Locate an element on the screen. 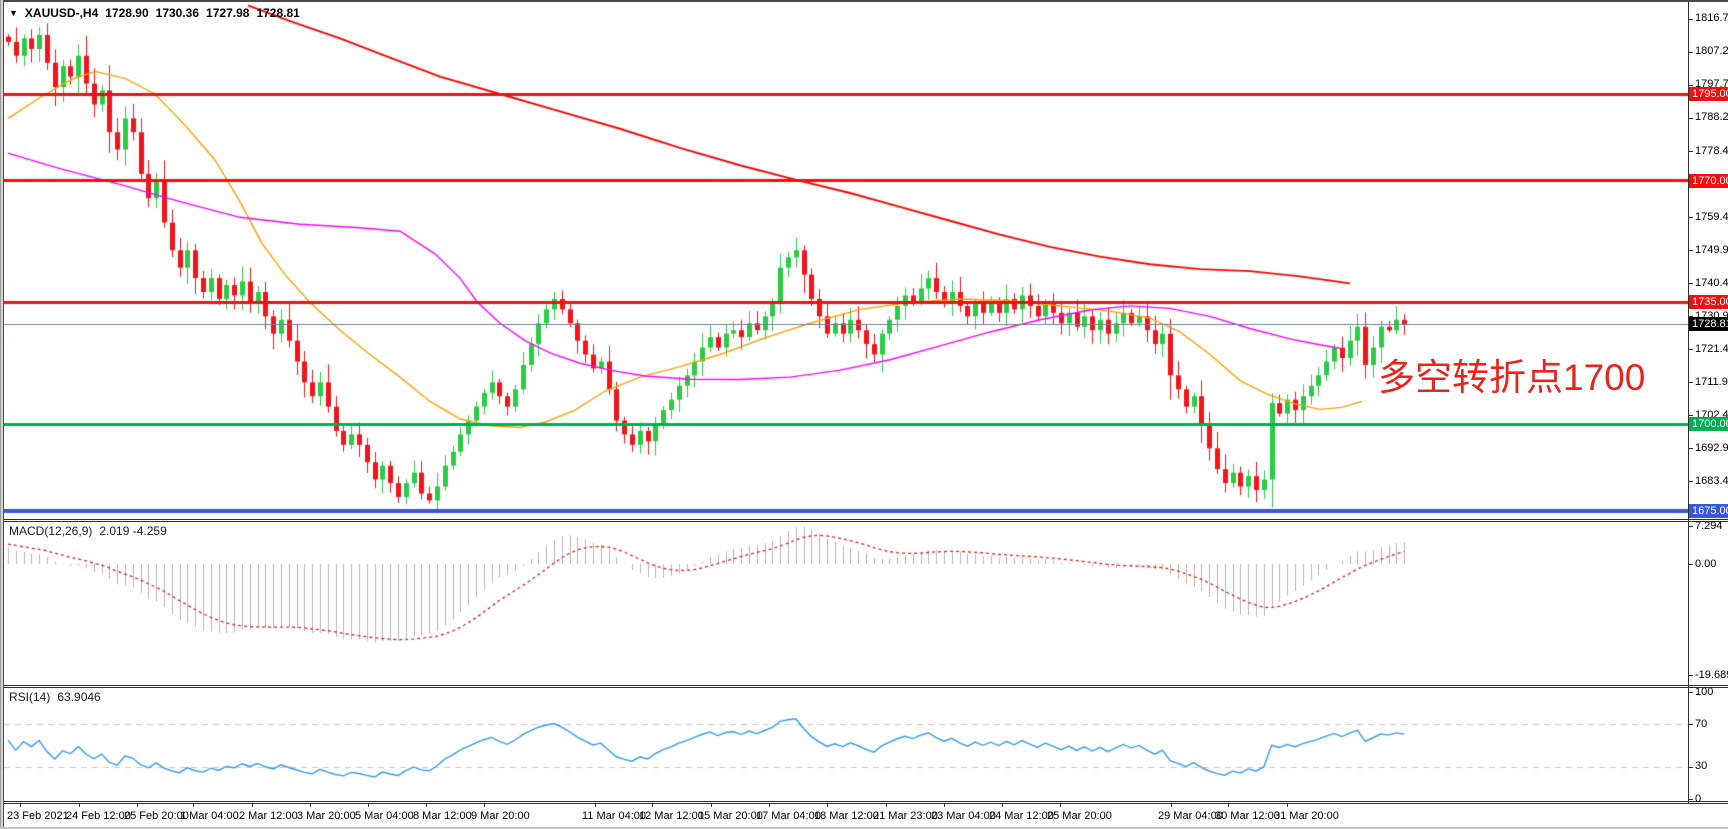  time-axis-label: 1 Mar 04:00 is located at coordinates (209, 816).